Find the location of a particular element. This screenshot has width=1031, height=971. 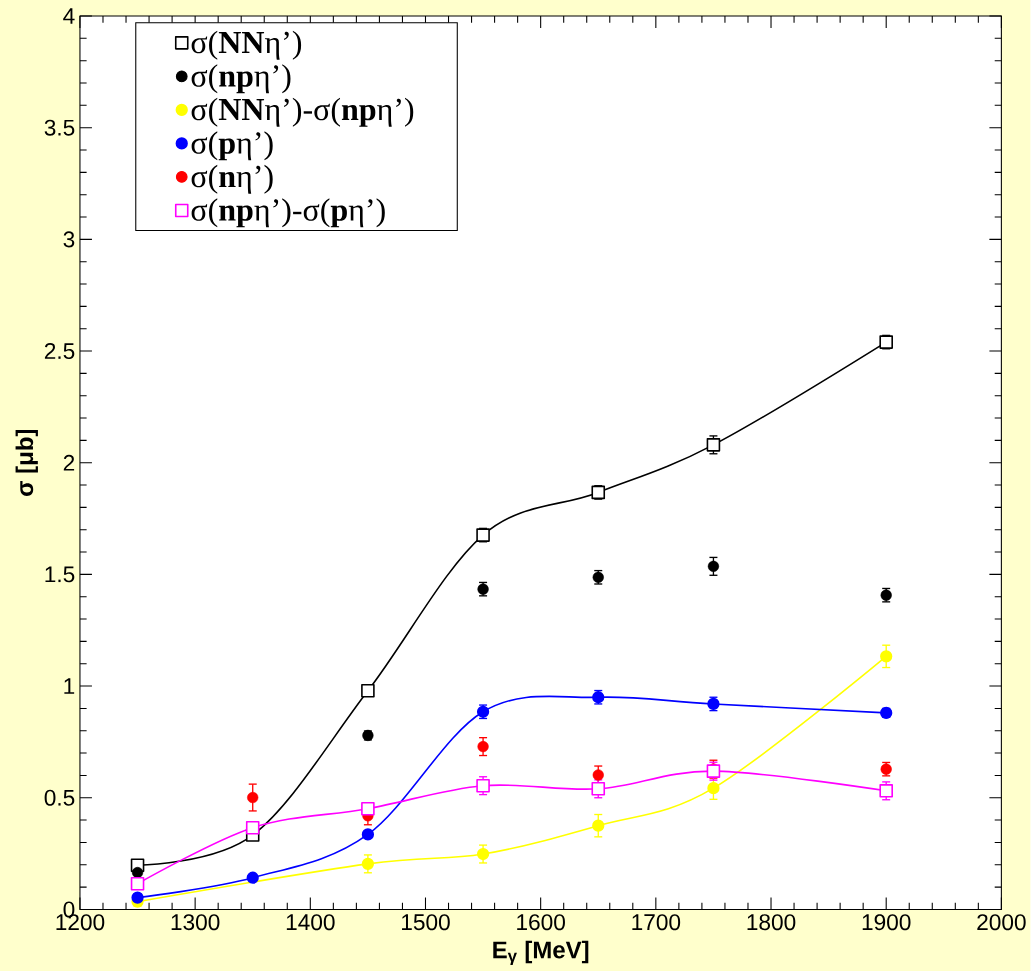

legend-label: σ(npη’)-σ(pη’) is located at coordinates (288, 213).